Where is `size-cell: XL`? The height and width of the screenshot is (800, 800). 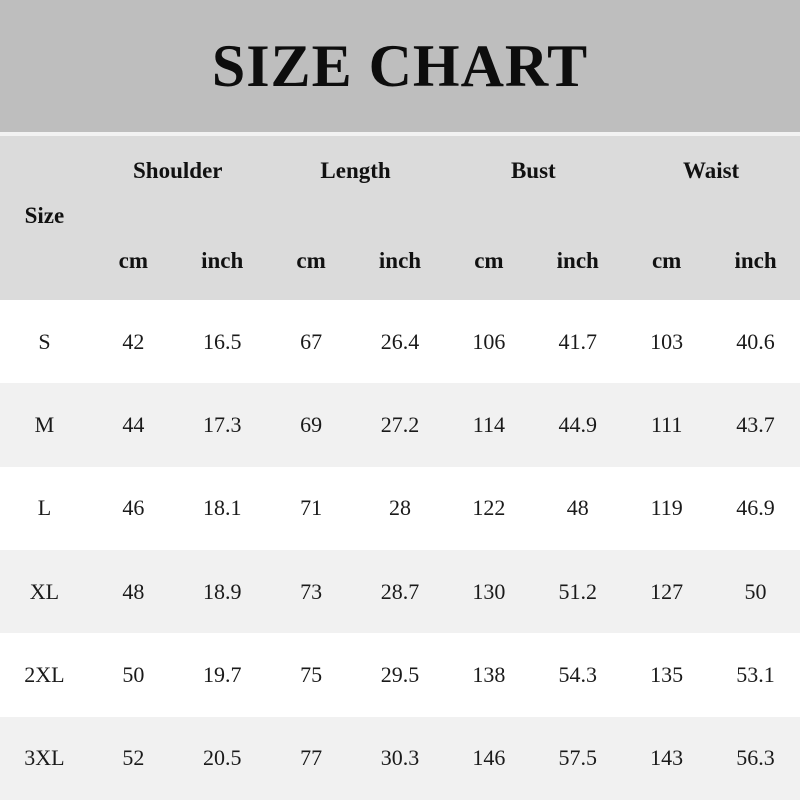 size-cell: XL is located at coordinates (44, 591).